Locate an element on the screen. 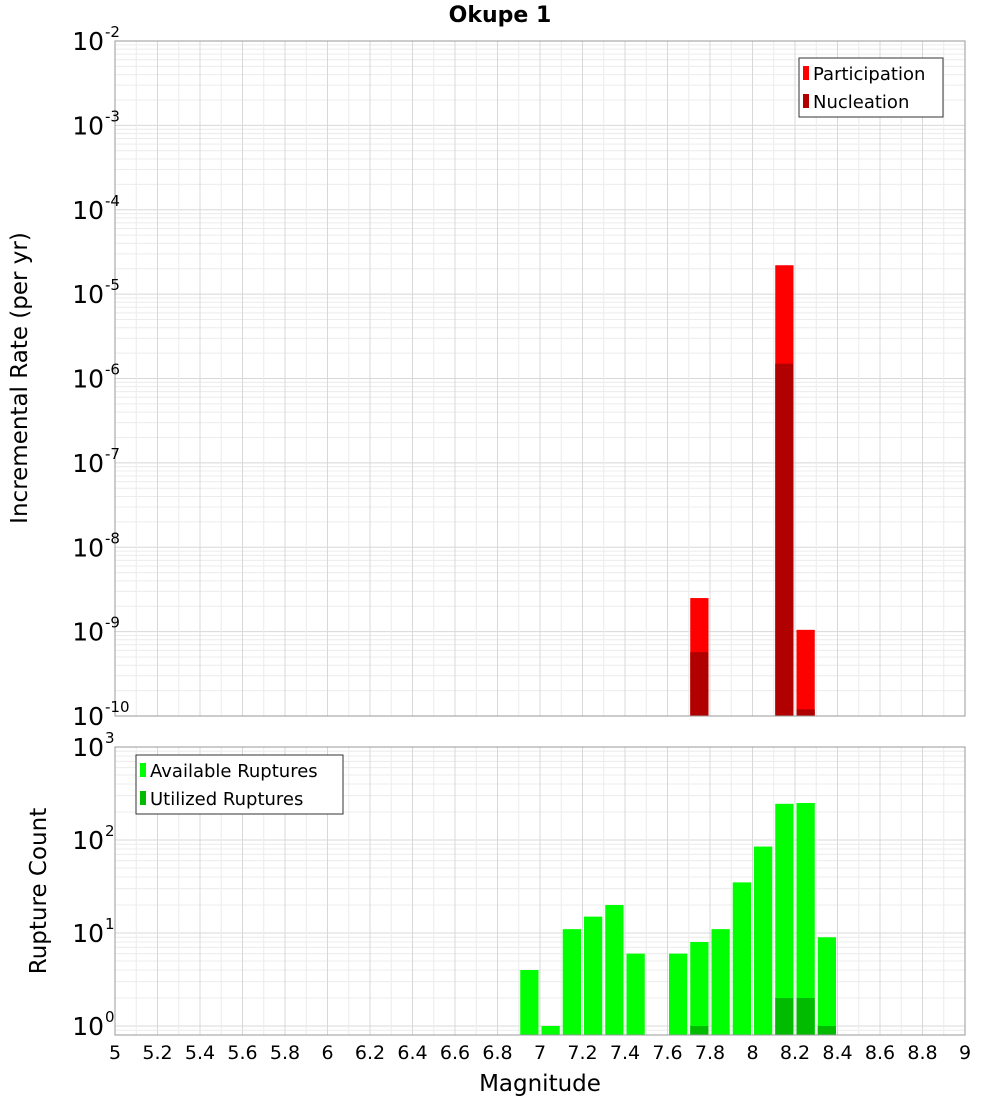 The width and height of the screenshot is (1000, 1100). available-legend-label: Available Ruptures is located at coordinates (234, 771).